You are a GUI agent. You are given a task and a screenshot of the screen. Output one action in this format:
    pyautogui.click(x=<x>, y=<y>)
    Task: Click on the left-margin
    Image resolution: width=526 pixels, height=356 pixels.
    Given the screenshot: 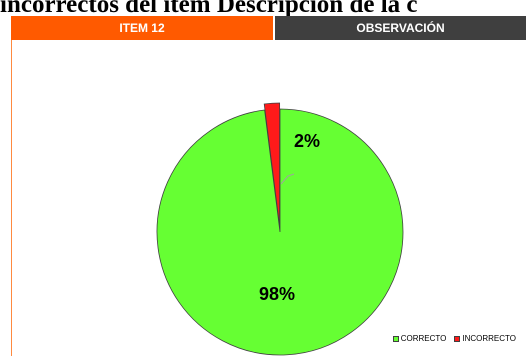 What is the action you would take?
    pyautogui.click(x=5, y=186)
    